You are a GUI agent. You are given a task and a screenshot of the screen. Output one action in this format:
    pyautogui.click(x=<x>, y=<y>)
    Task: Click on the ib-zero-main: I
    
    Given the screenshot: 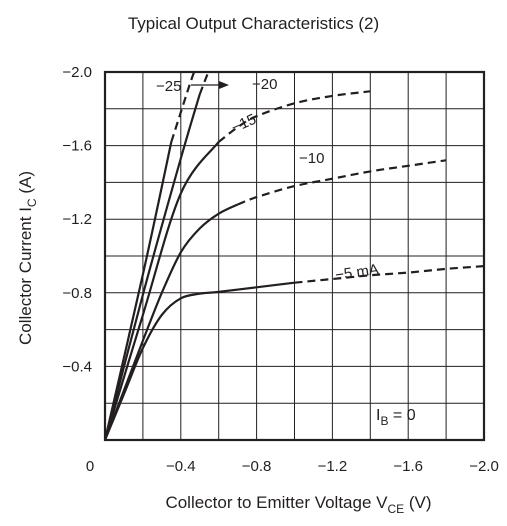 What is the action you would take?
    pyautogui.click(x=378, y=415)
    